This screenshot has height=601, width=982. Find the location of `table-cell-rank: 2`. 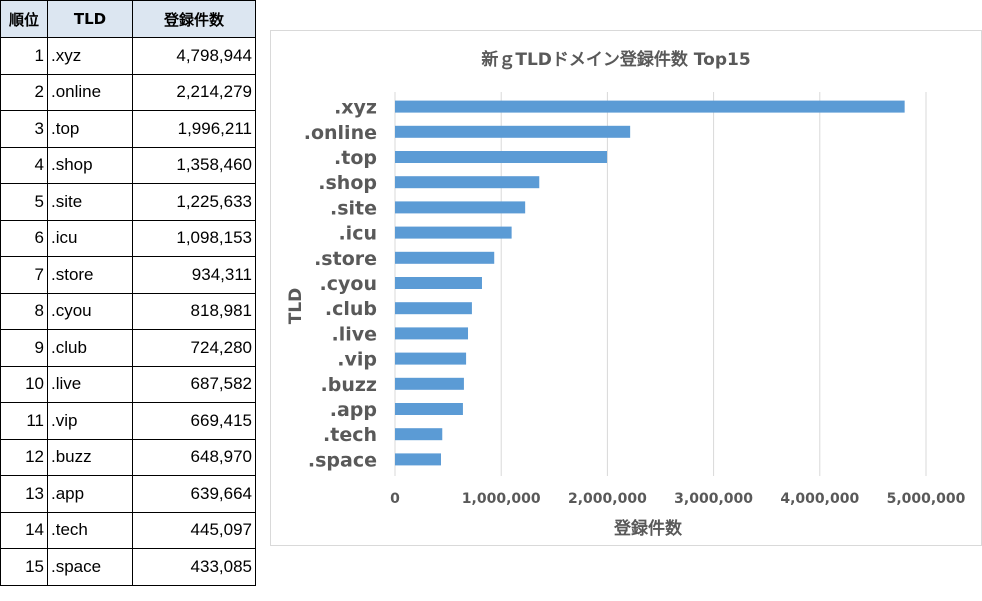

table-cell-rank: 2 is located at coordinates (24, 92).